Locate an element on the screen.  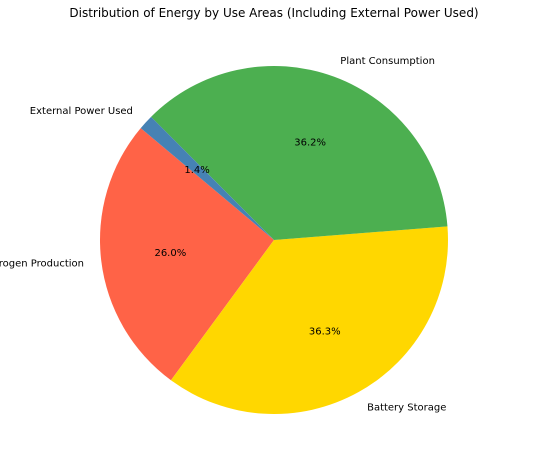
pie-category-label: Plant Consumption is located at coordinates (387, 61).